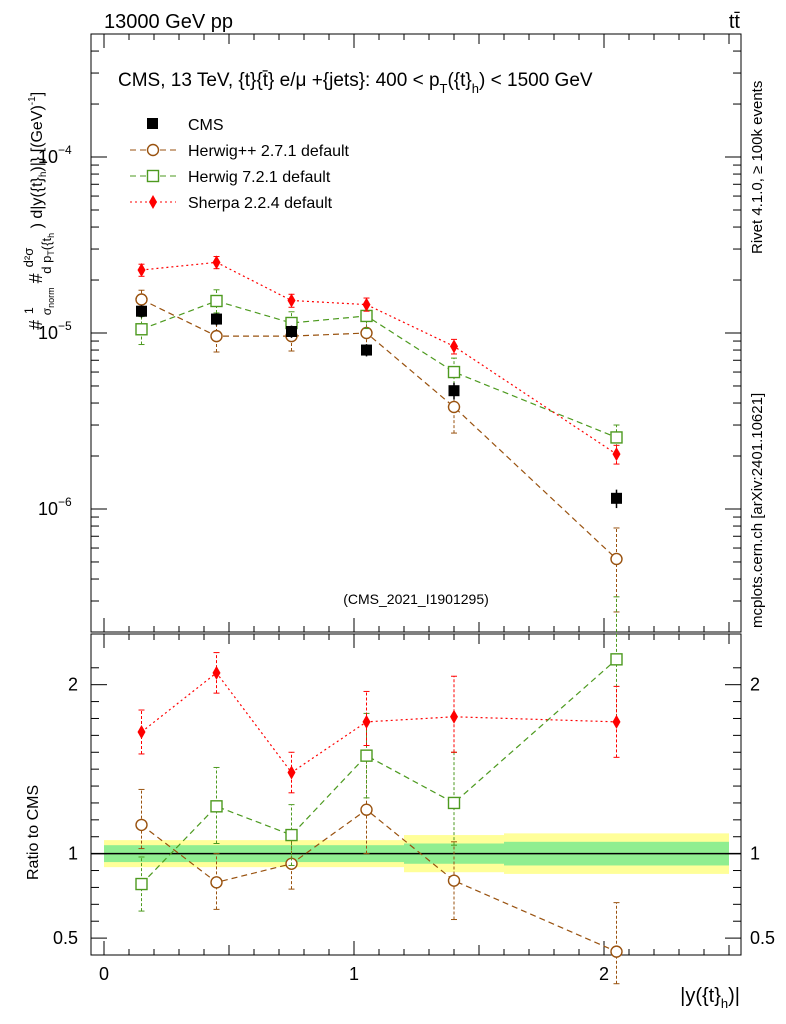 The height and width of the screenshot is (1024, 786). Describe the element at coordinates (757, 167) in the screenshot. I see `rivet-label: Rivet 4.1.0, ≥ 100k events` at that location.